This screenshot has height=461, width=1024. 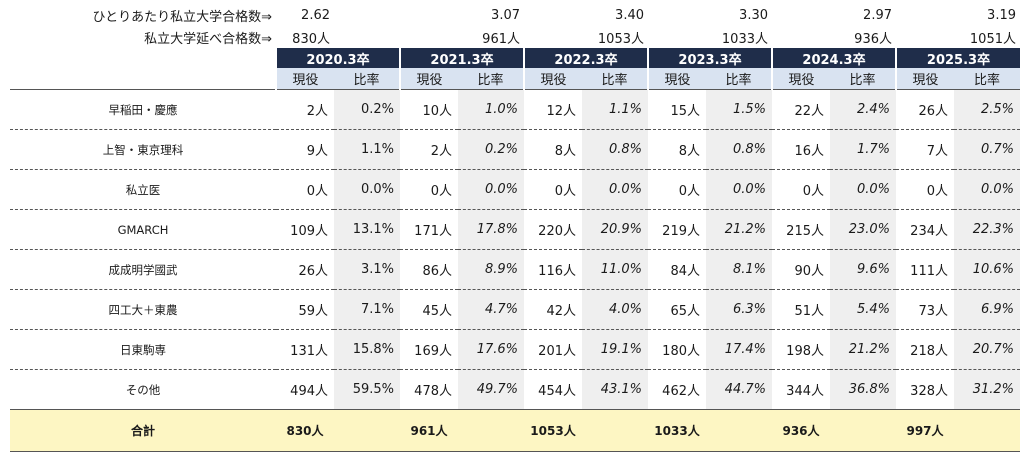 I want to click on current-count-cell: 180人, so click(x=677, y=349).